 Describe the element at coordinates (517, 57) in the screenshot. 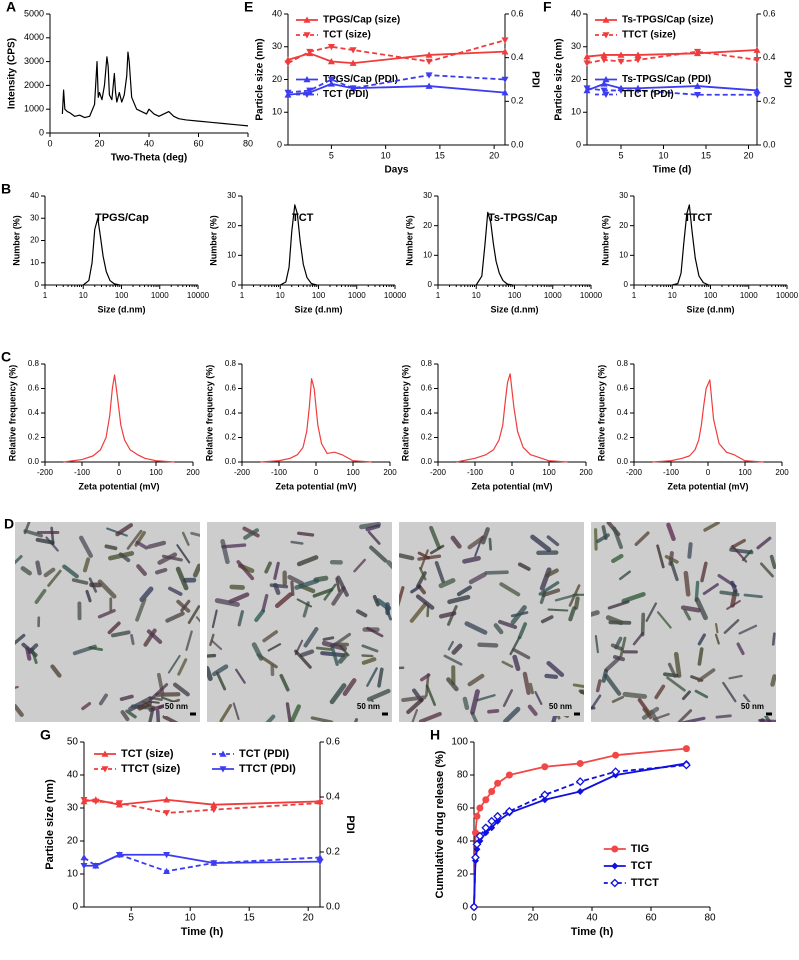

I see `y2-tick-label: 0.4` at that location.